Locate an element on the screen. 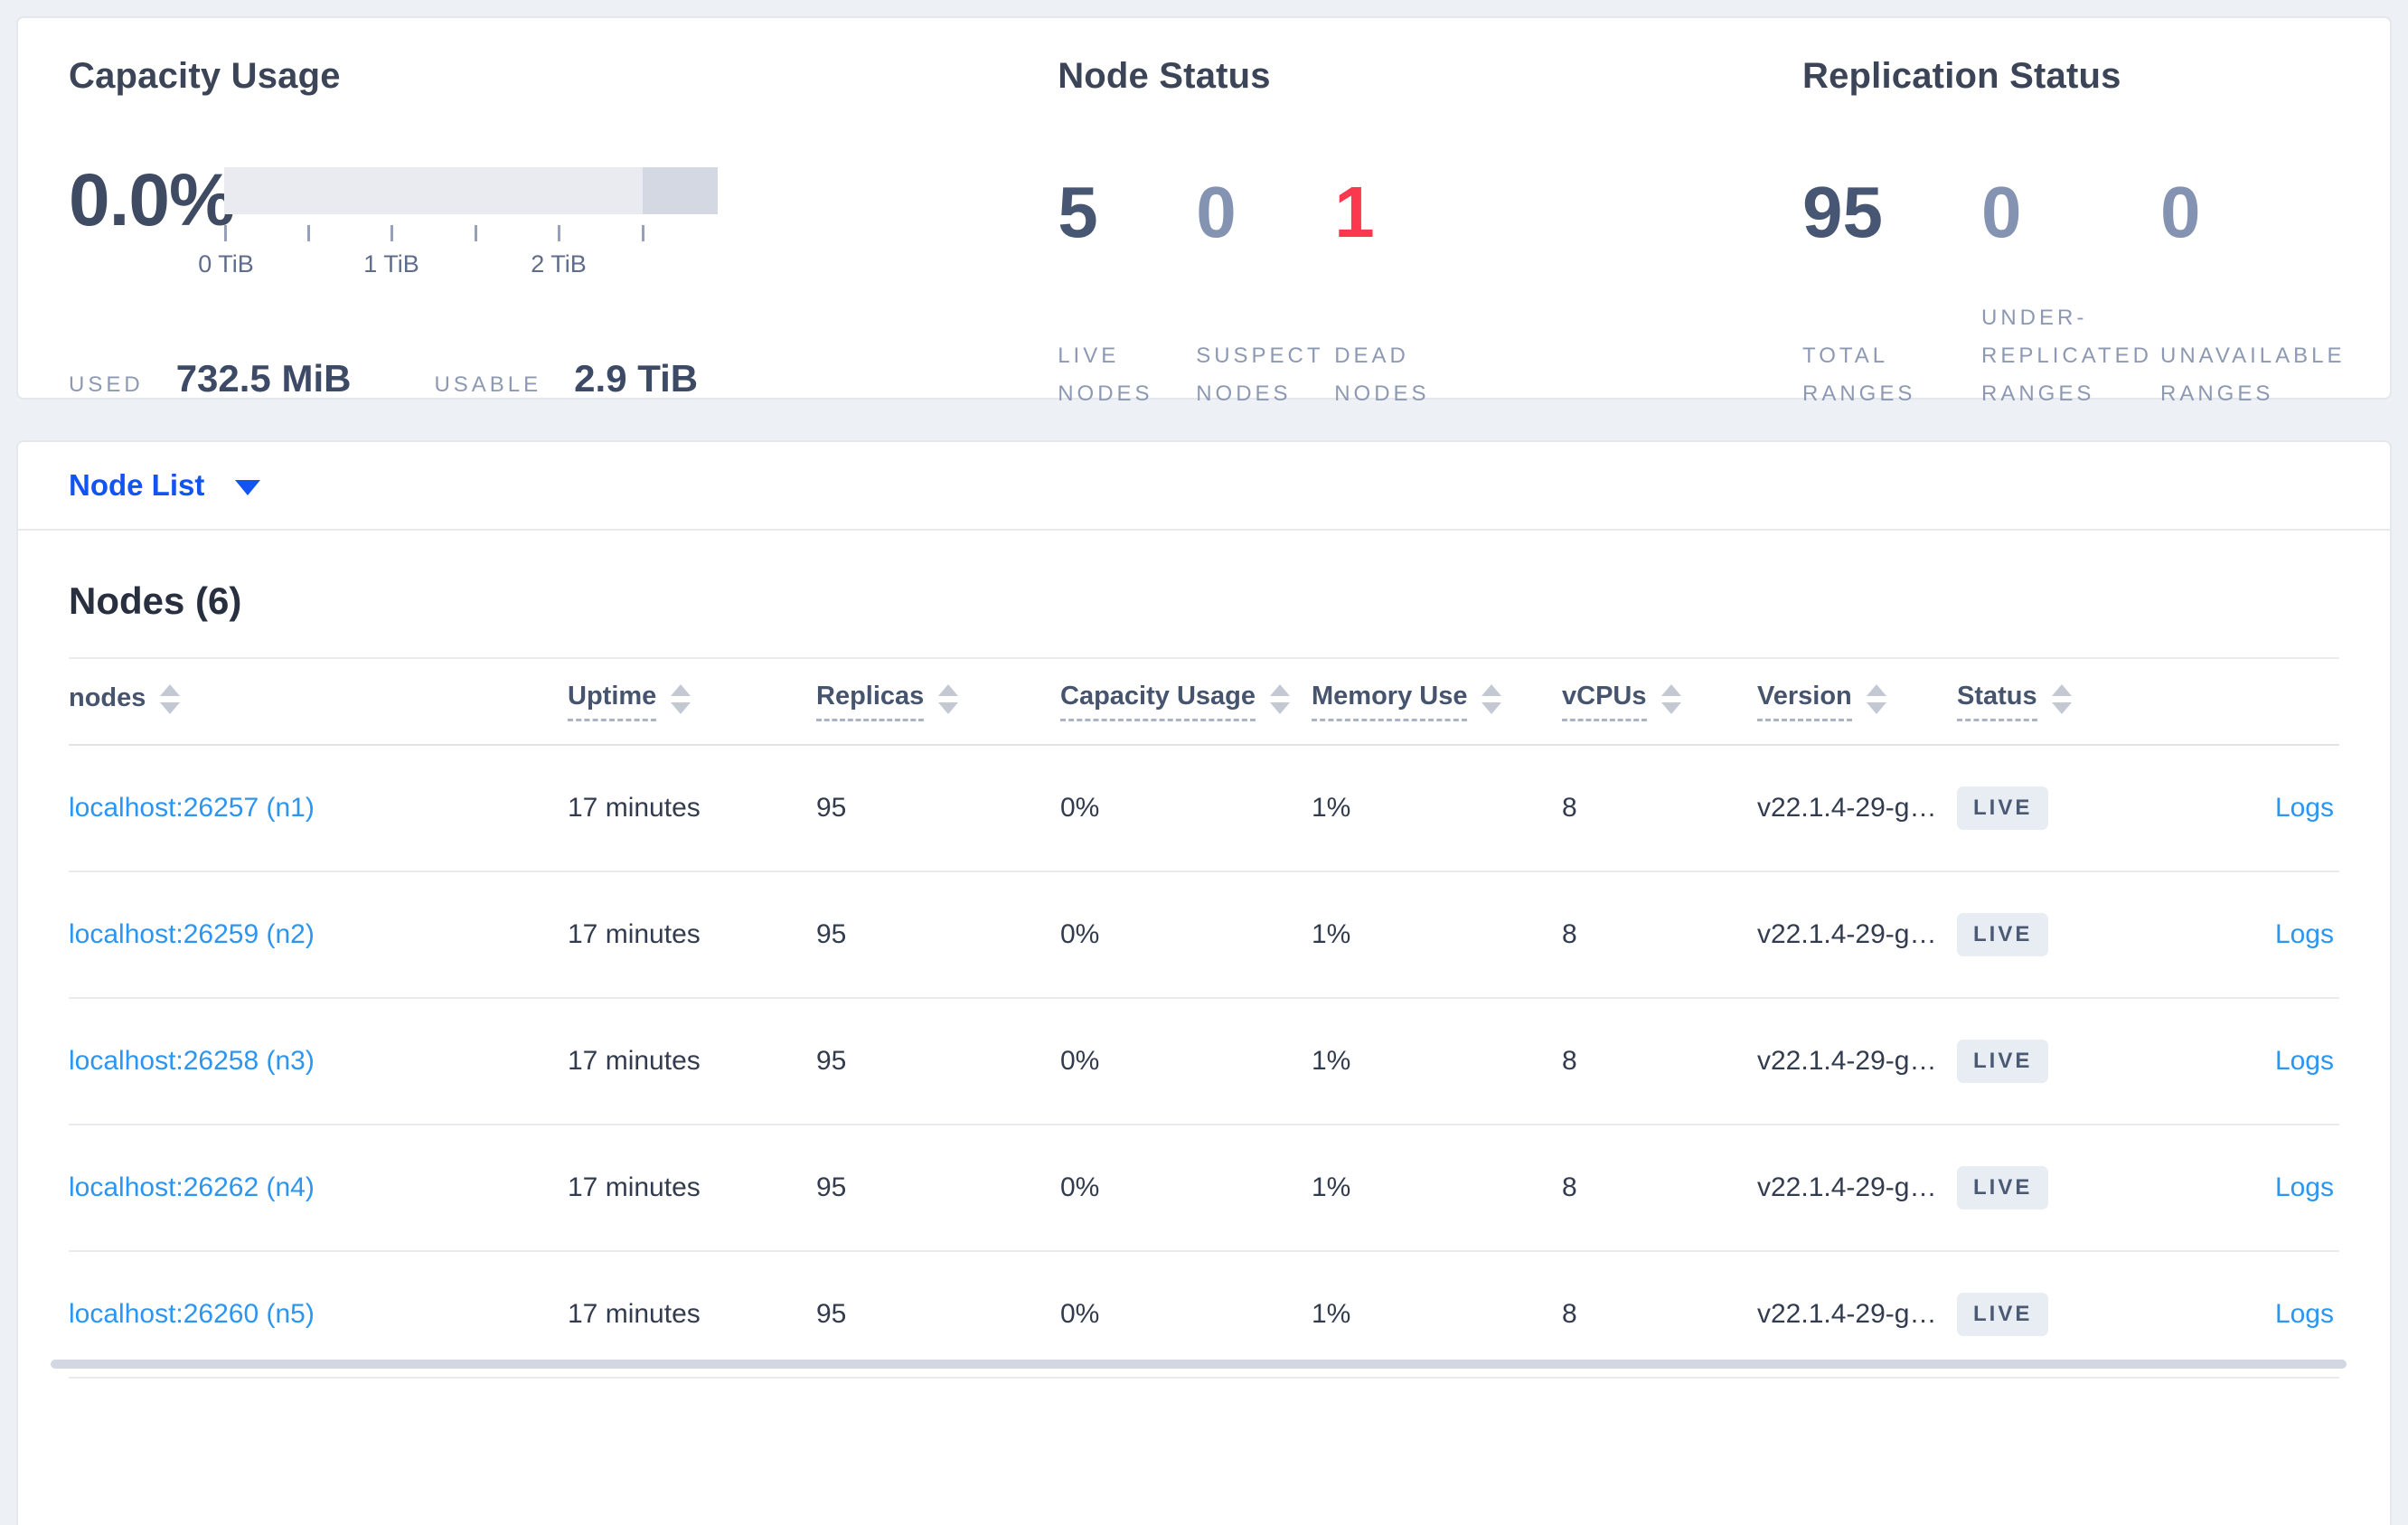 Image resolution: width=2408 pixels, height=1525 pixels. under-replicated-ranges-label: UNDER-REPLICATED RANGES is located at coordinates (2066, 356).